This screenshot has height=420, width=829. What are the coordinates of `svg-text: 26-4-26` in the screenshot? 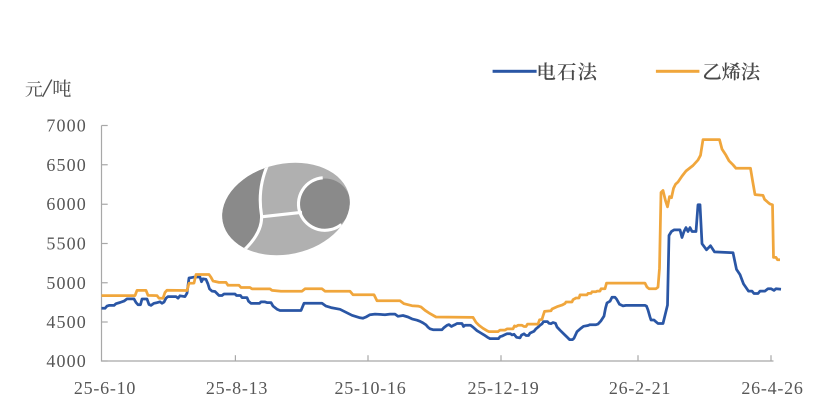 It's located at (772, 388).